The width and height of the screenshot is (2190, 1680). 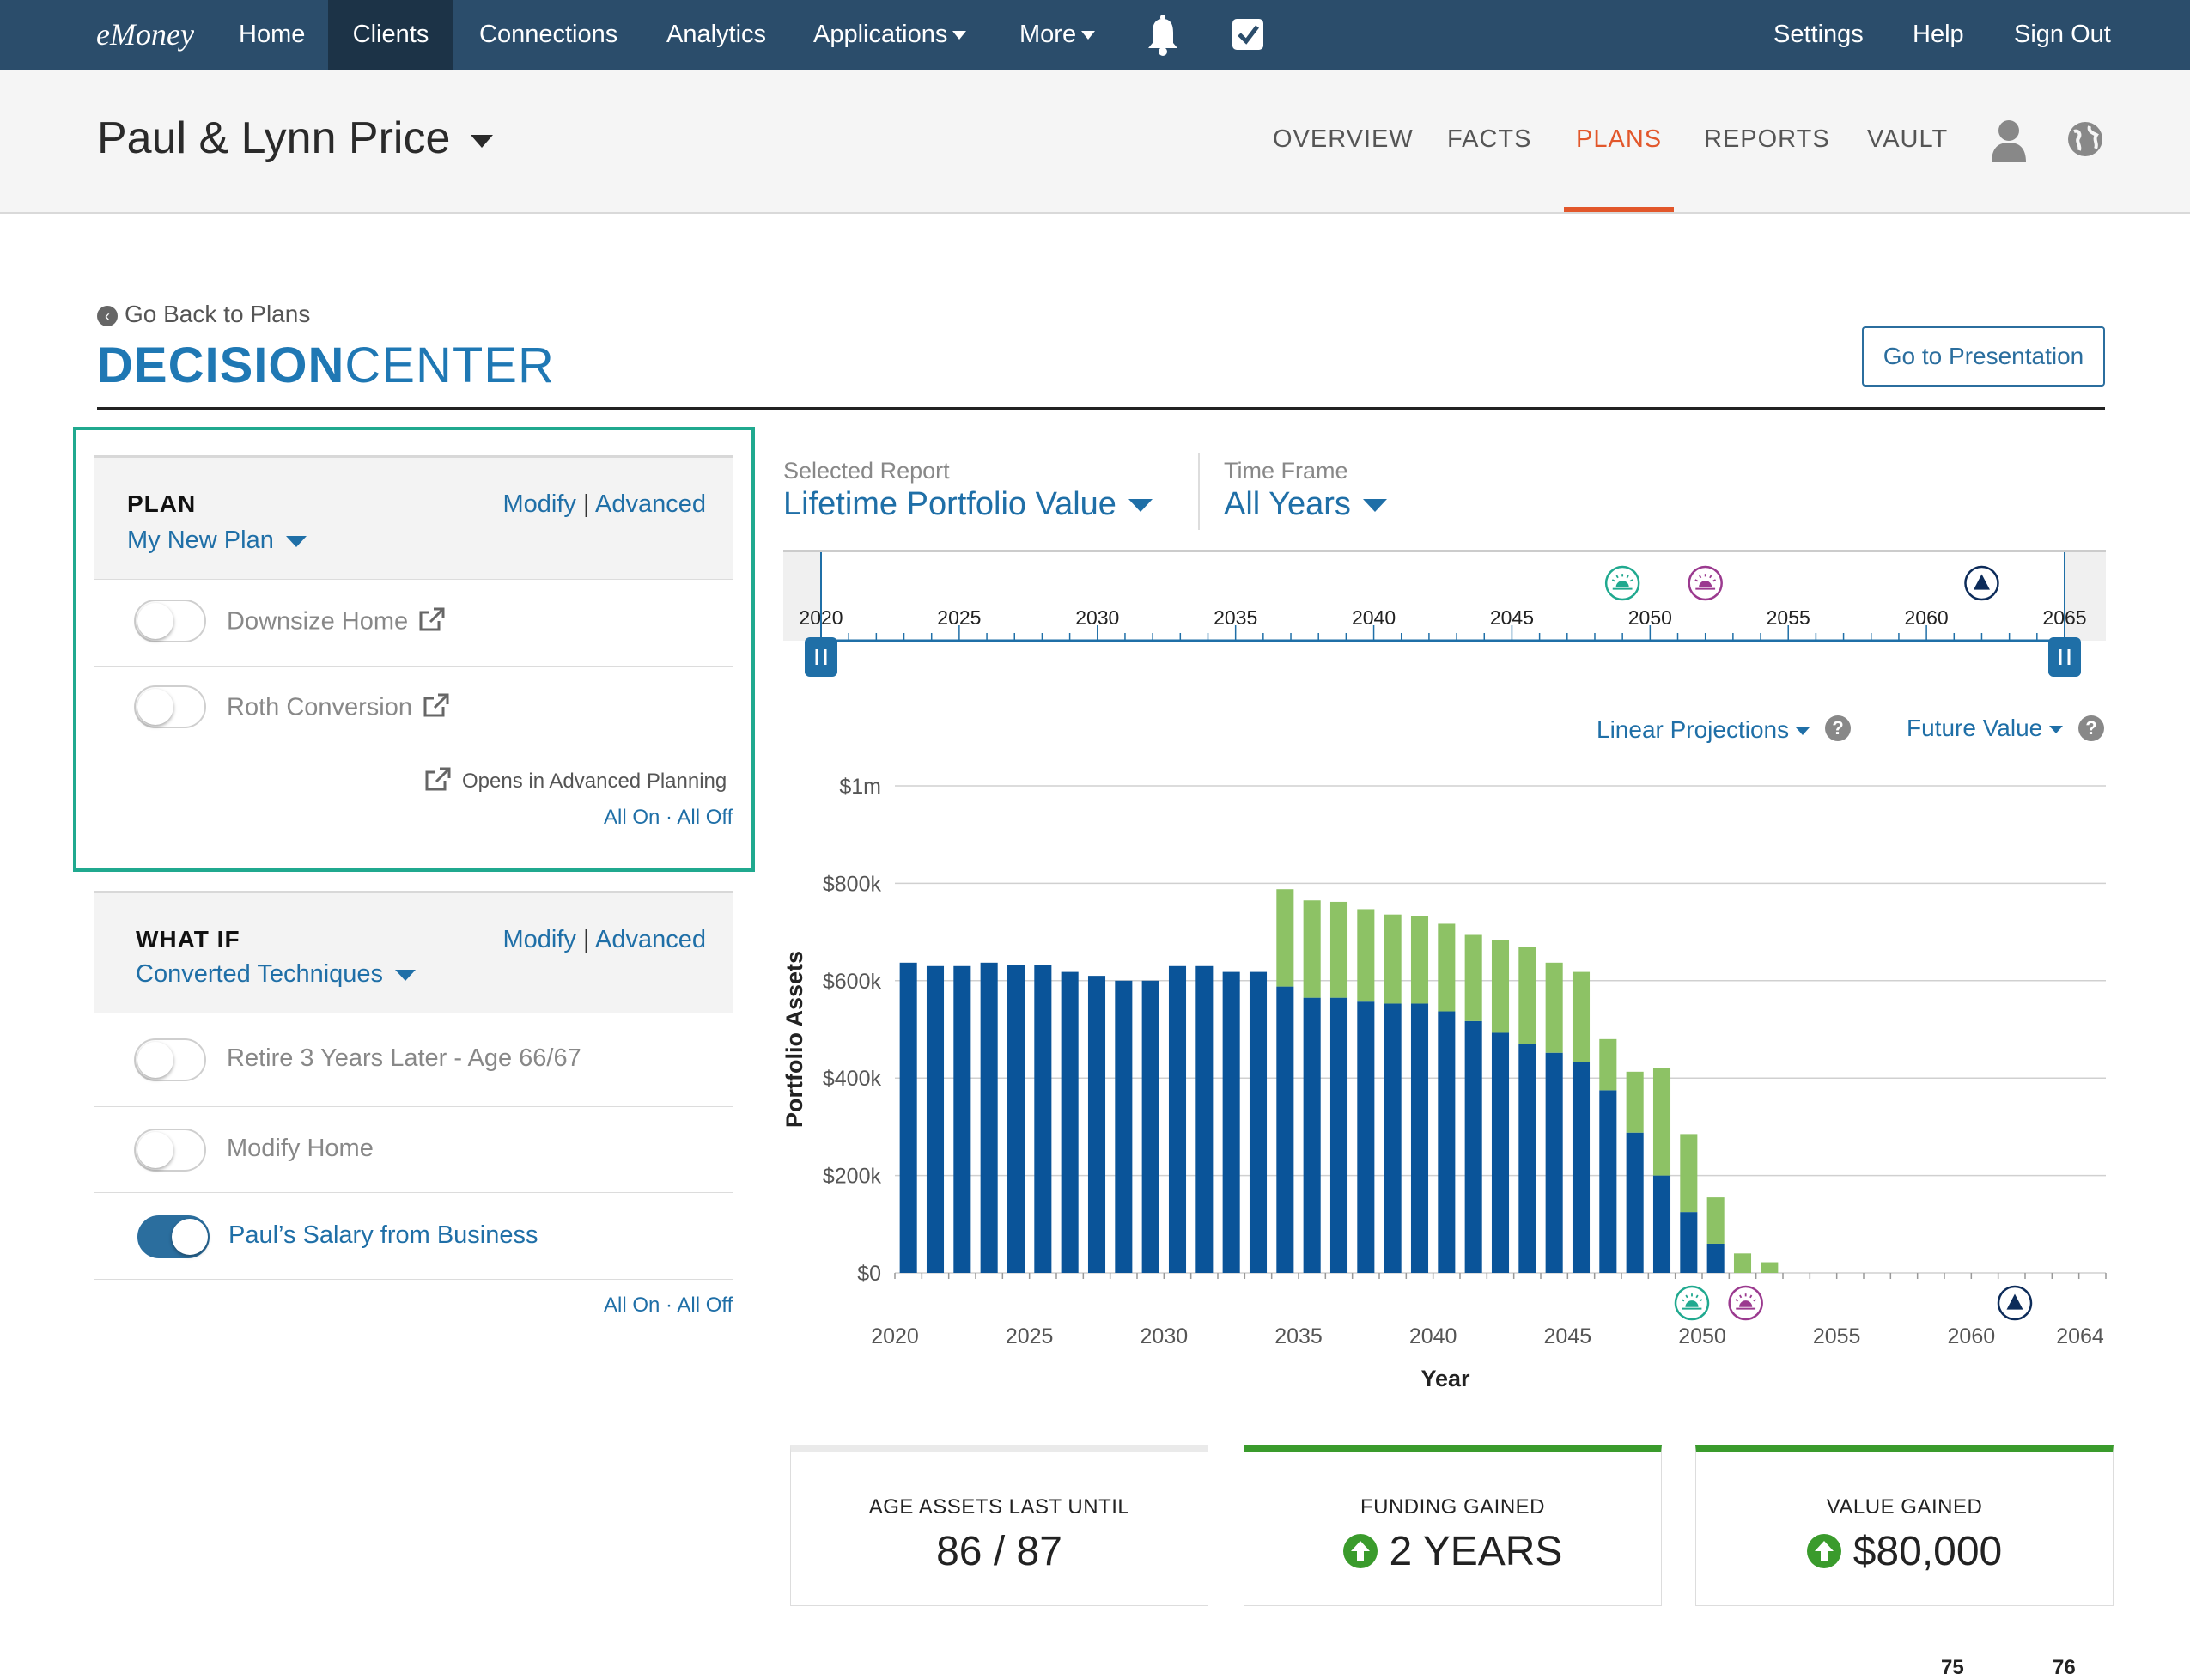 I want to click on stat-value: $80,000, so click(x=1927, y=1551).